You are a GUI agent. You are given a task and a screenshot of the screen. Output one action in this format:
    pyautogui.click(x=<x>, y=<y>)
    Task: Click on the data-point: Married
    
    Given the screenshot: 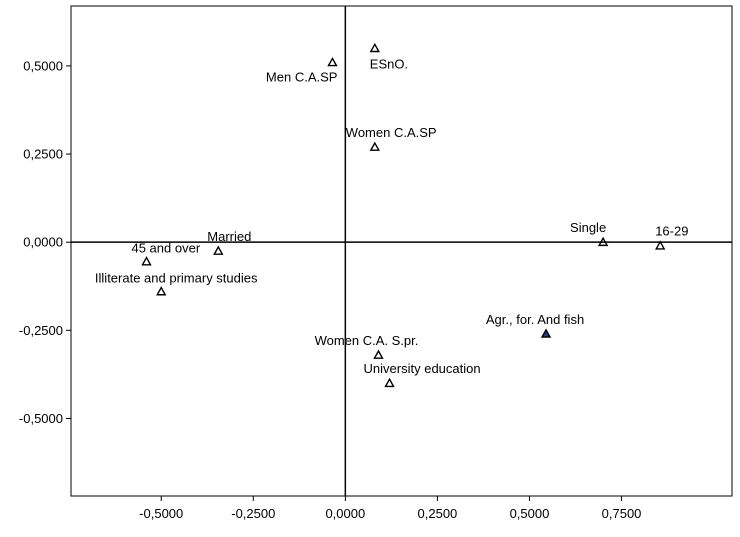 What is the action you would take?
    pyautogui.click(x=229, y=242)
    